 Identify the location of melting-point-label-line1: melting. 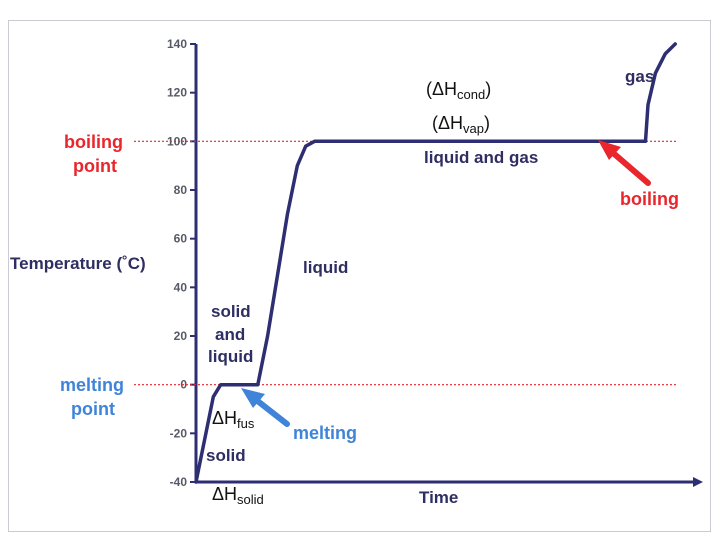
(92, 385).